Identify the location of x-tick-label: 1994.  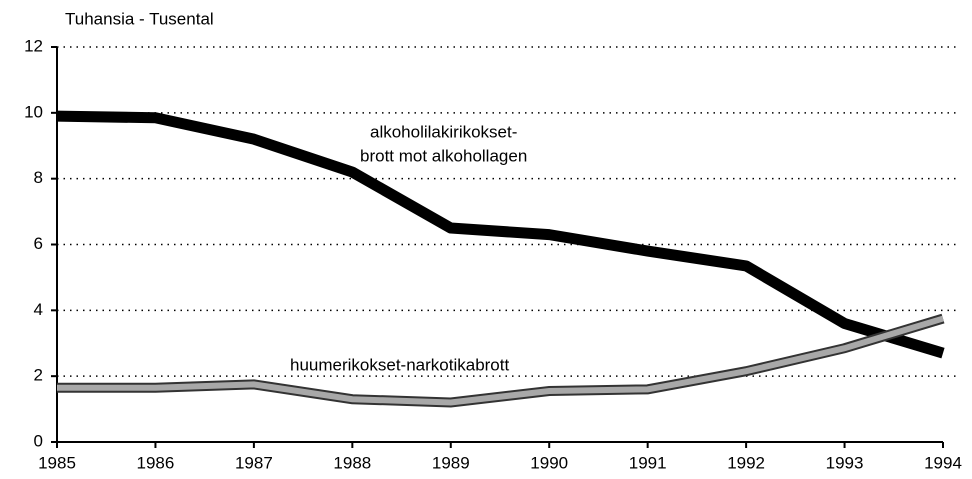
(943, 462).